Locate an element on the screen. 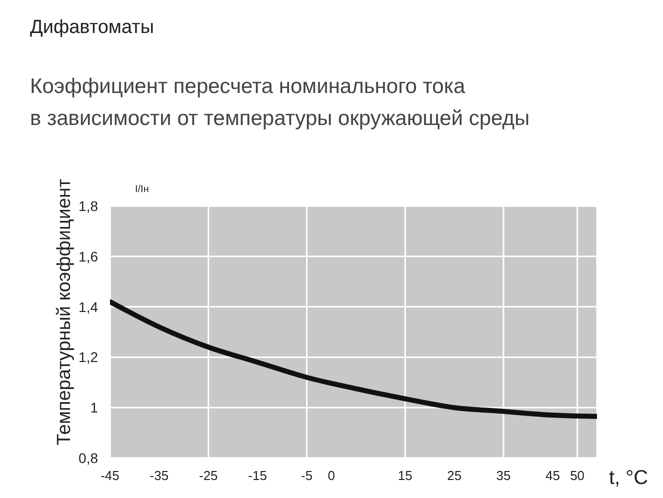  x-tick-label: -35 is located at coordinates (159, 475).